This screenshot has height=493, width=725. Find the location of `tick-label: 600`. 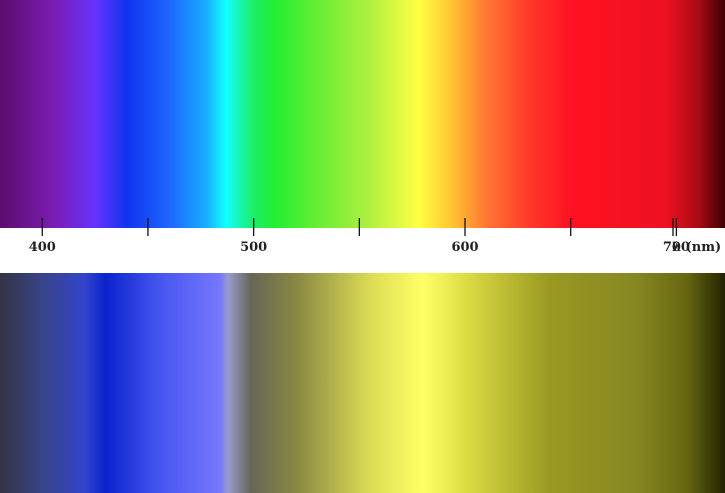

tick-label: 600 is located at coordinates (464, 247).